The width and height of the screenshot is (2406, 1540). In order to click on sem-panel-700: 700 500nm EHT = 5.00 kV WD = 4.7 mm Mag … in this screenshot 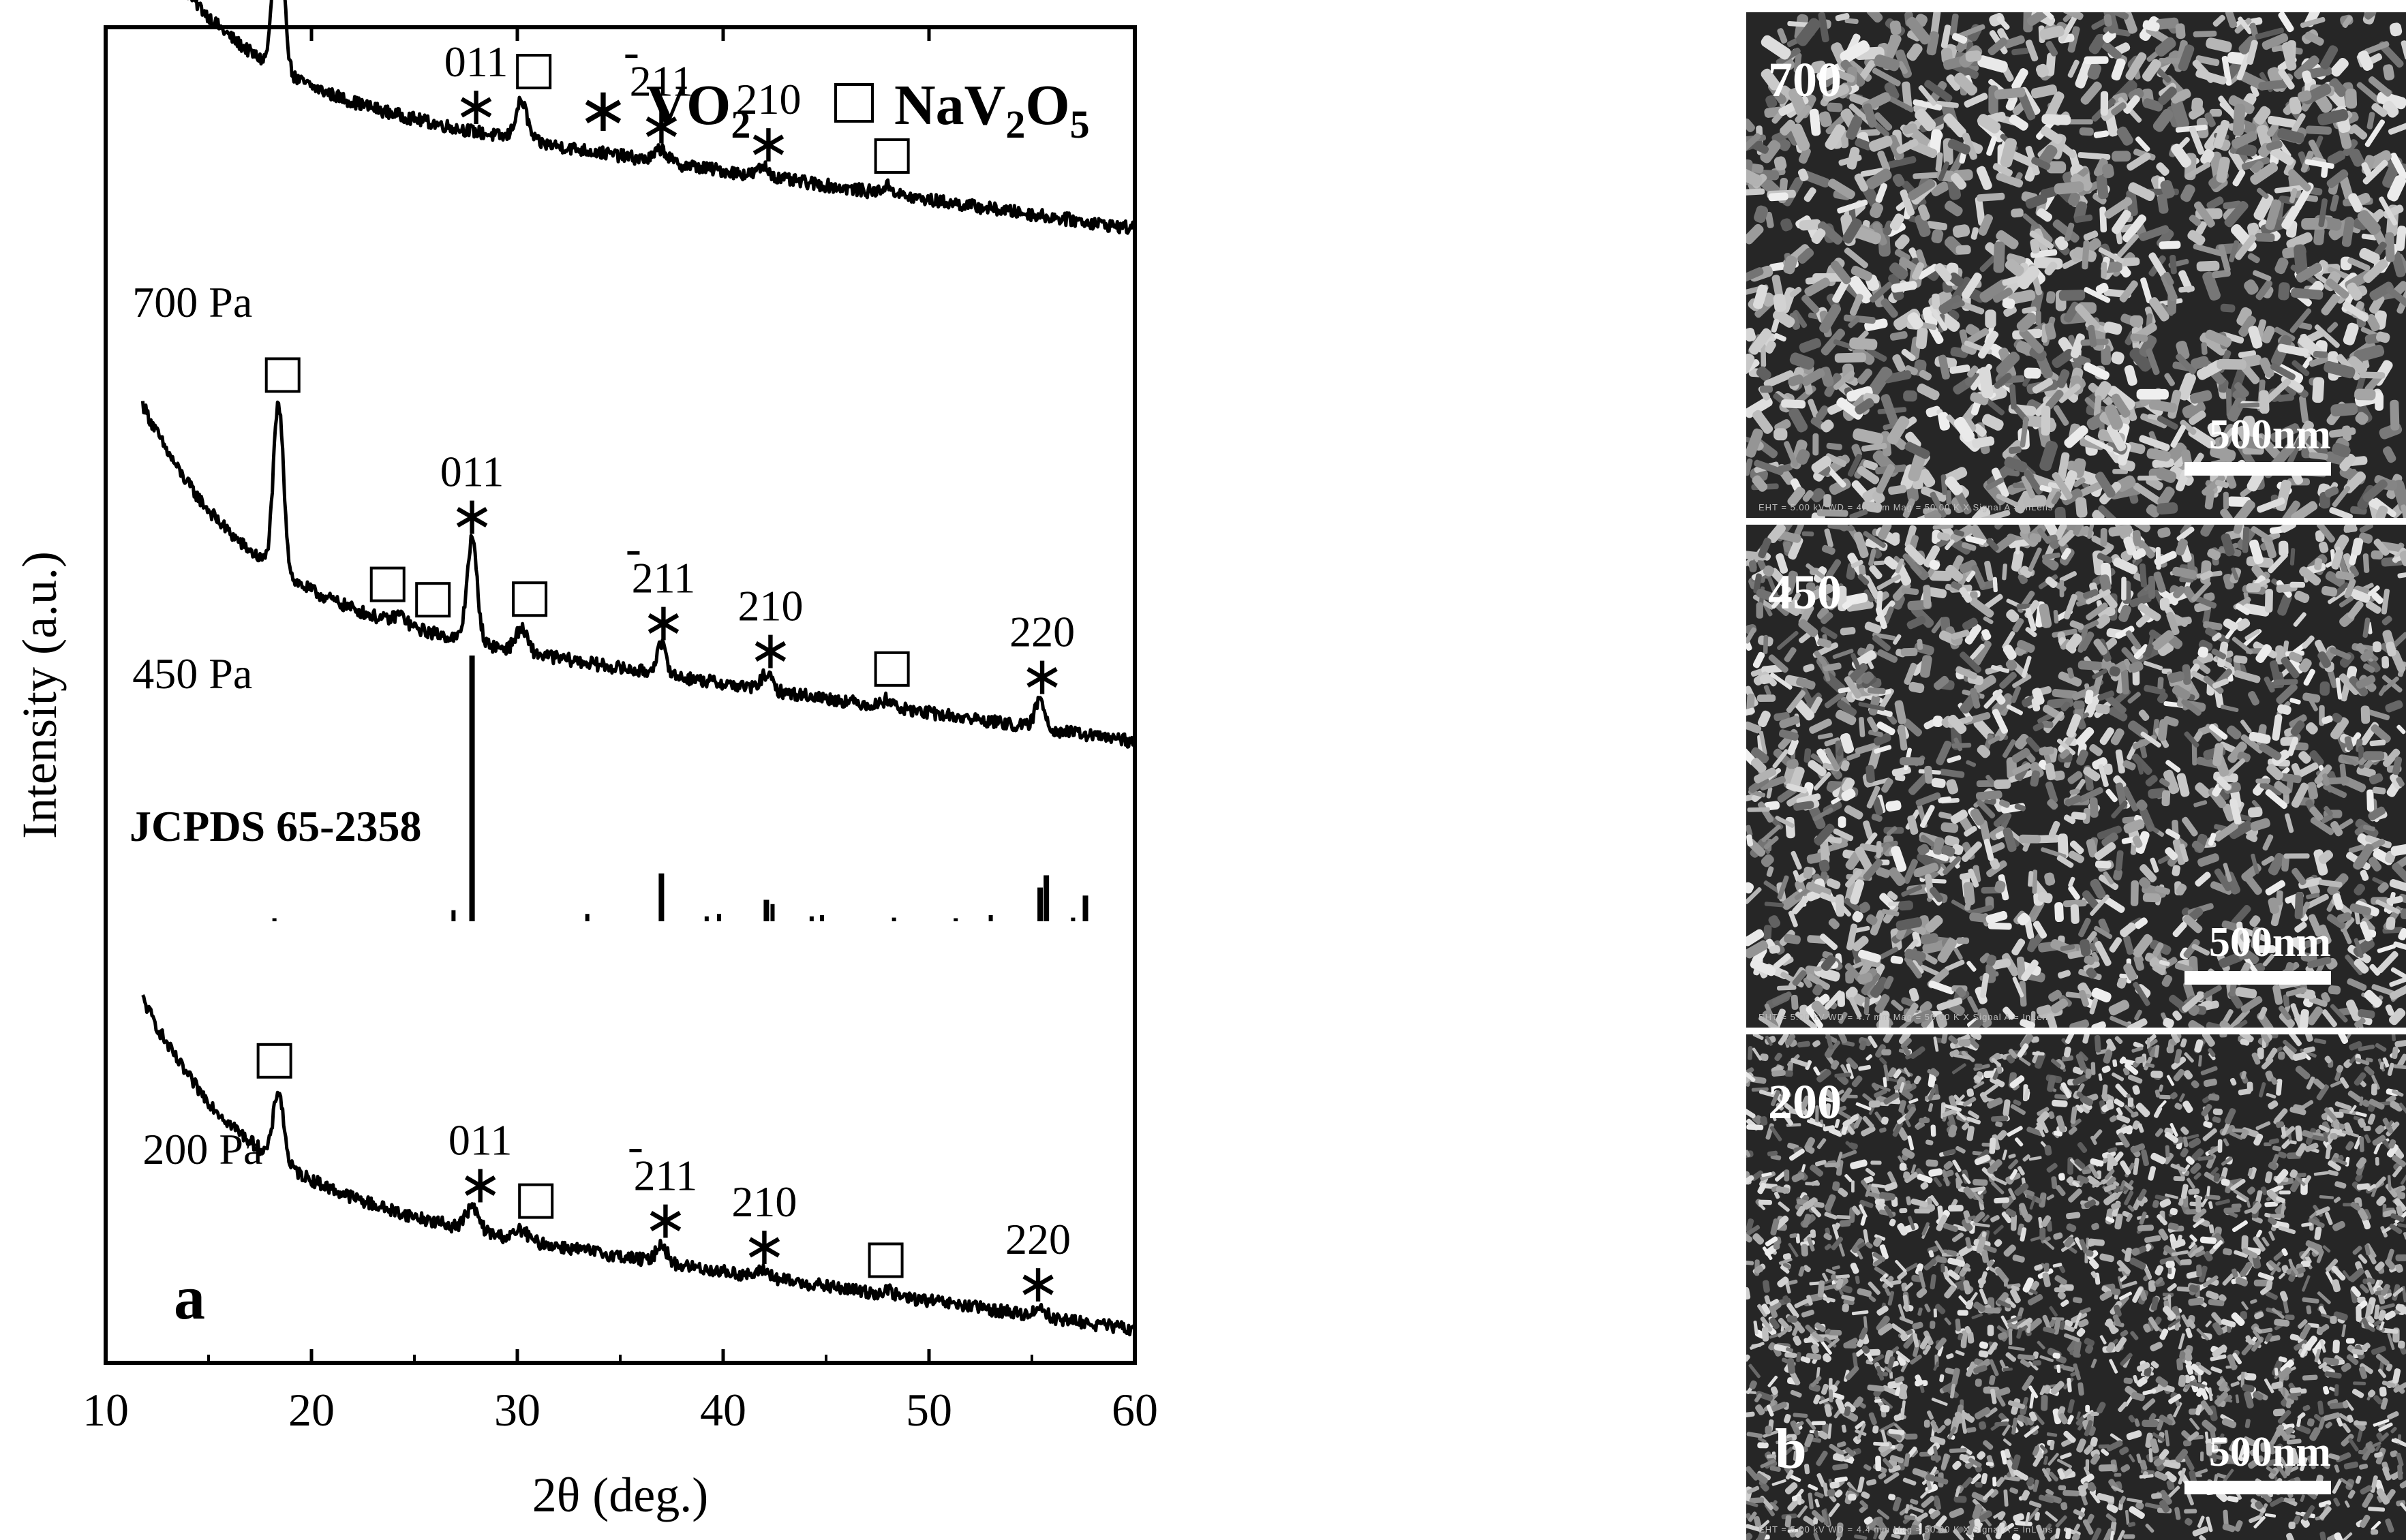, I will do `click(2076, 265)`.